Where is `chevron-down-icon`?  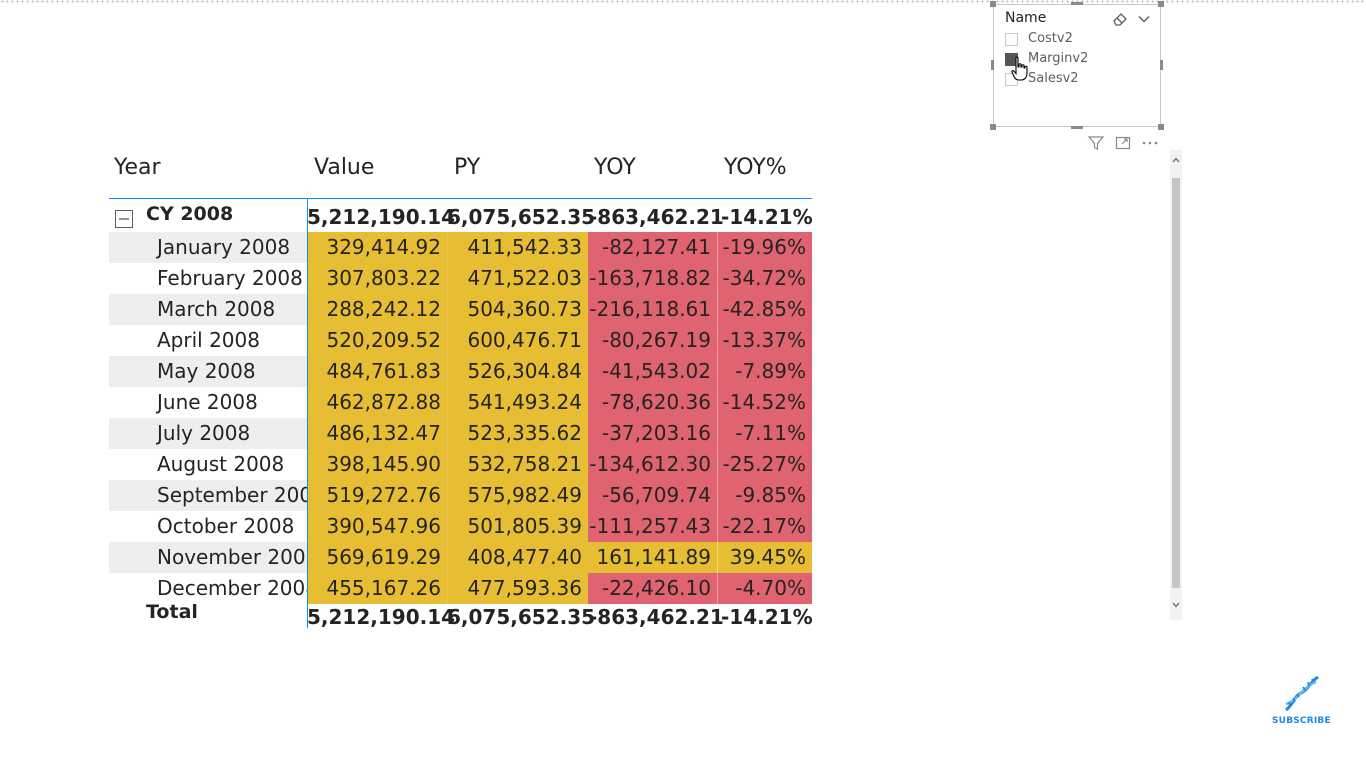 chevron-down-icon is located at coordinates (1144, 19).